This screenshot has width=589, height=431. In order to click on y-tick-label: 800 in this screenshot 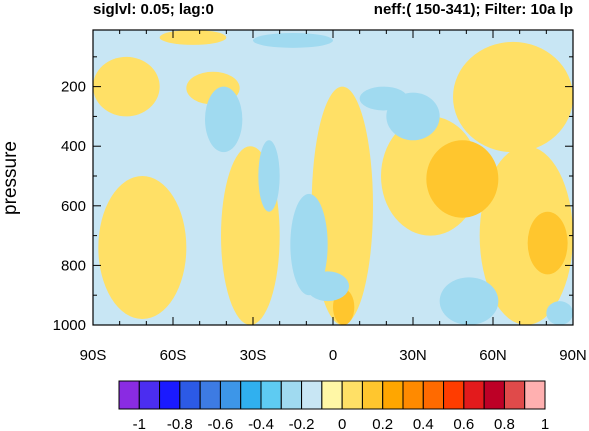, I will do `click(73, 265)`.